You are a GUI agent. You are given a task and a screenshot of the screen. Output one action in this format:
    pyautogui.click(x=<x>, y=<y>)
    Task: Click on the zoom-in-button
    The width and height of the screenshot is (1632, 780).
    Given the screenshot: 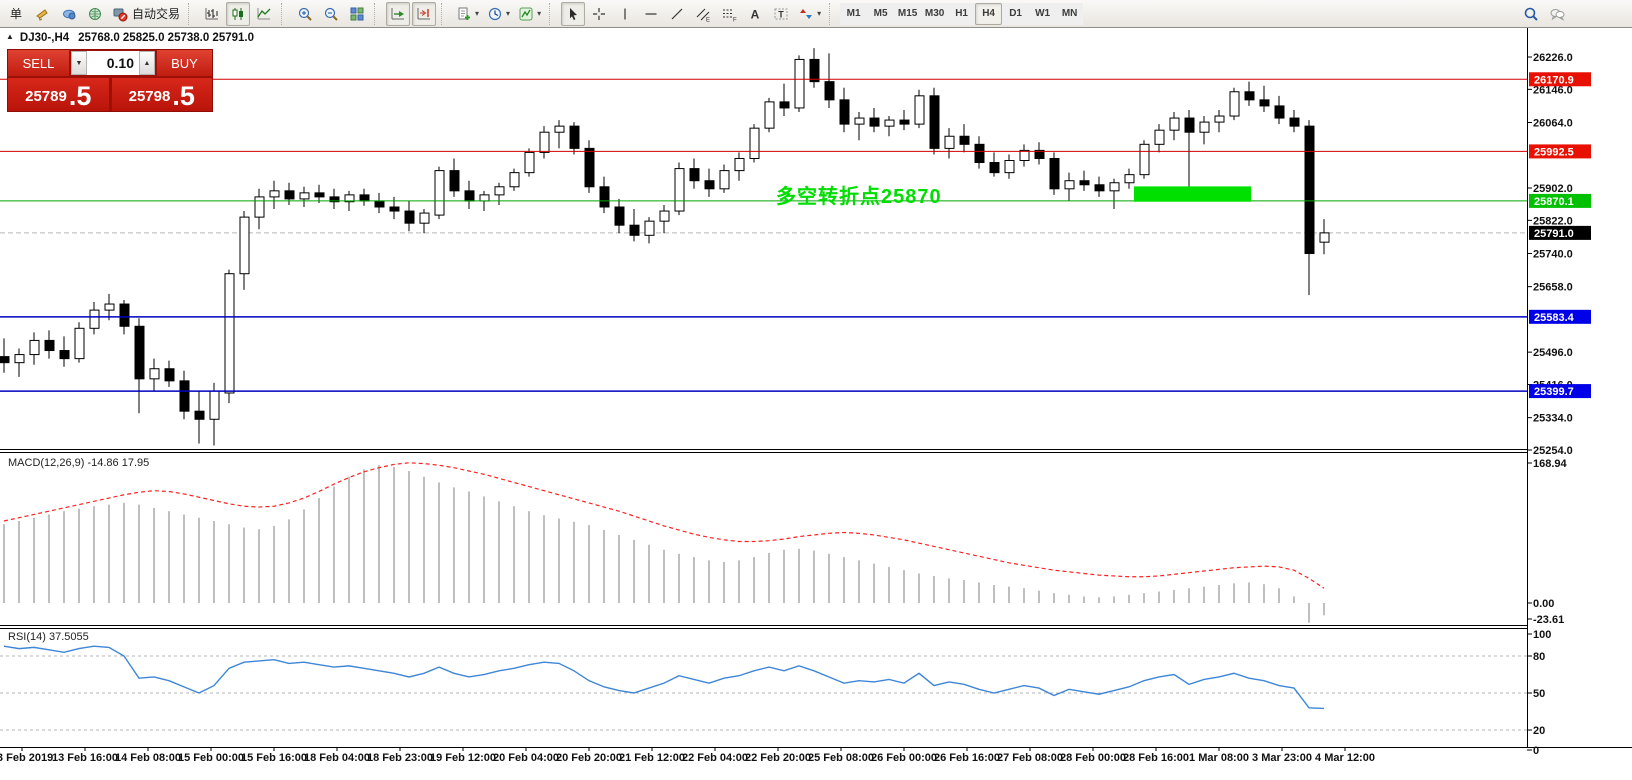 What is the action you would take?
    pyautogui.click(x=305, y=14)
    